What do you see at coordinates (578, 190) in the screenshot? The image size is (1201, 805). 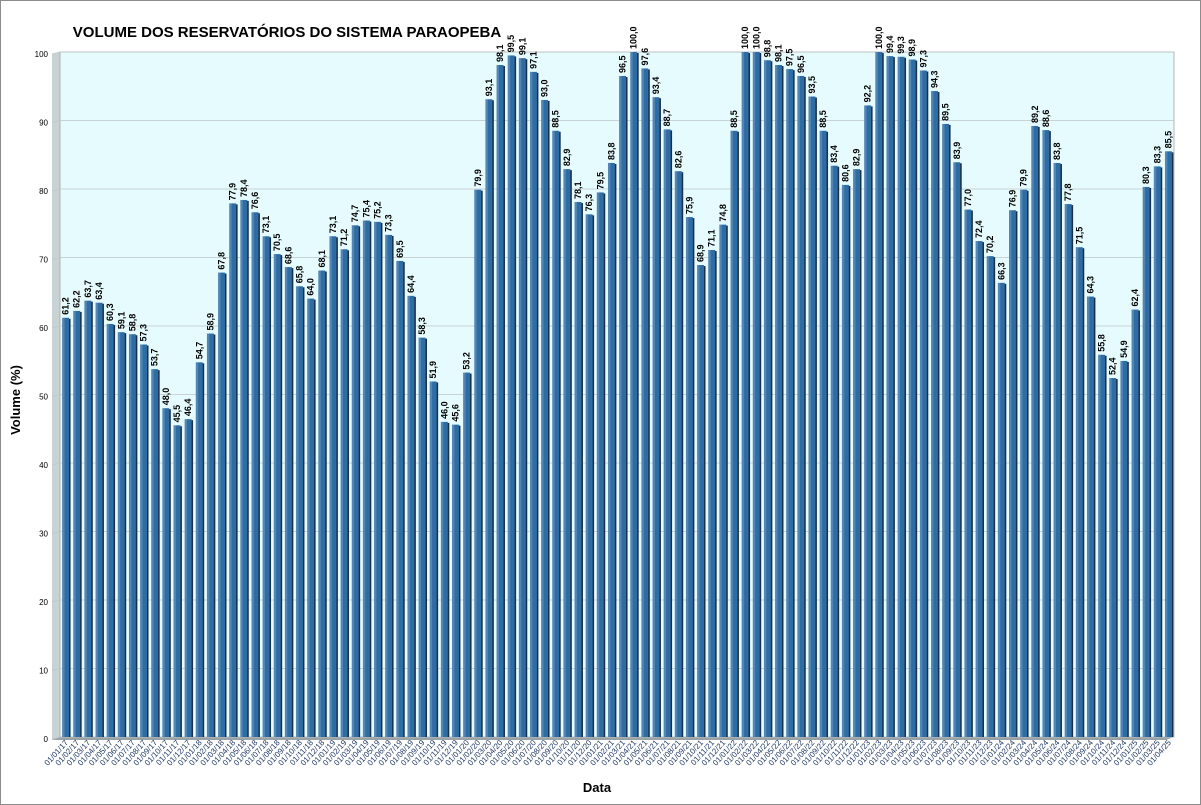 I see `data-label: 78,1` at bounding box center [578, 190].